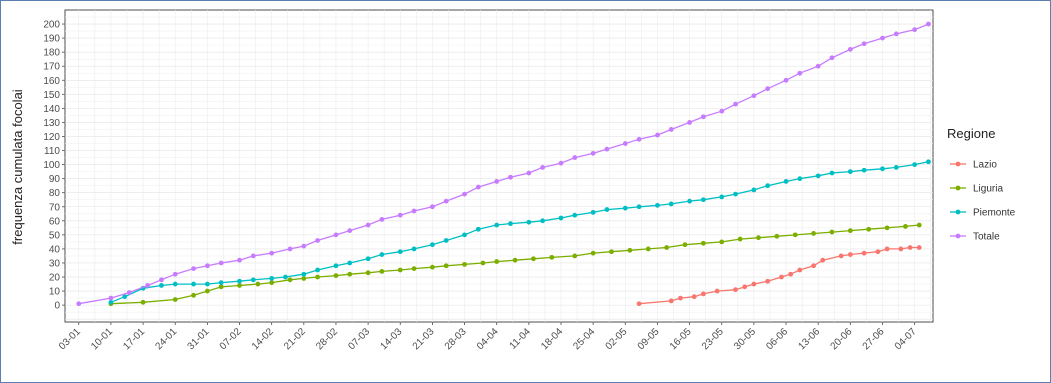 Image resolution: width=1051 pixels, height=383 pixels. What do you see at coordinates (55, 193) in the screenshot?
I see `y-tick-label: 80` at bounding box center [55, 193].